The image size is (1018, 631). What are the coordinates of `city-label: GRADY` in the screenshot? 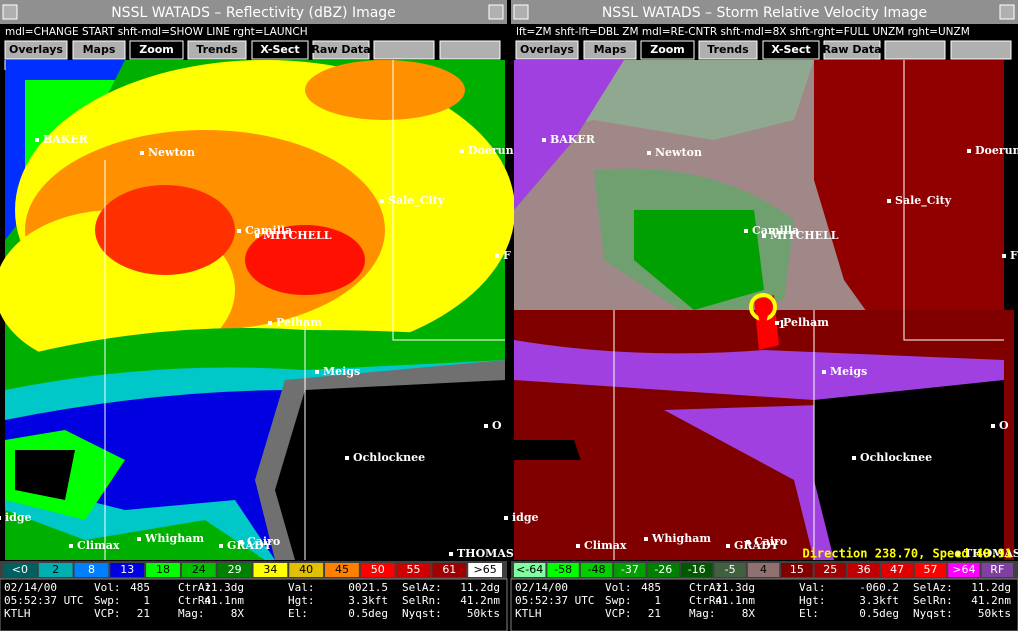 It's located at (249, 545).